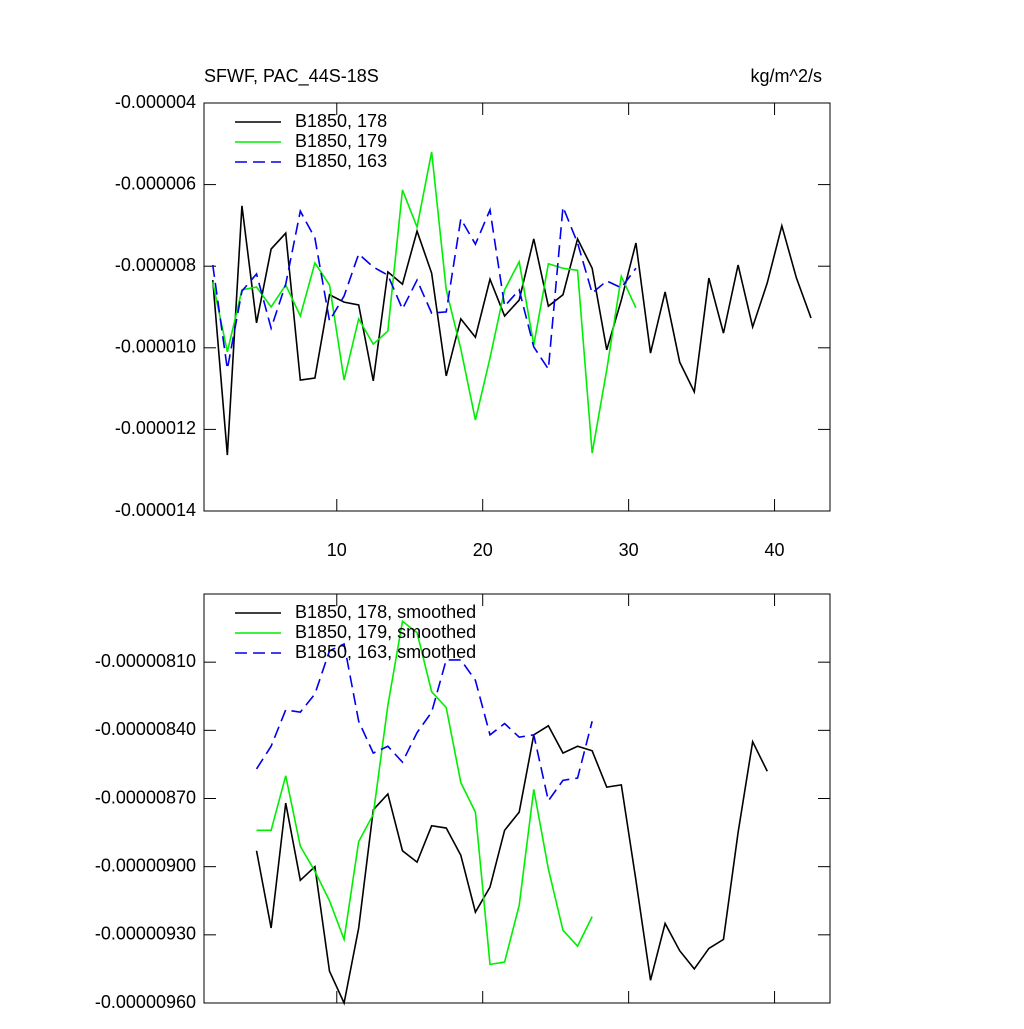 The image size is (1024, 1029). I want to click on x-tick-label: 10, so click(337, 550).